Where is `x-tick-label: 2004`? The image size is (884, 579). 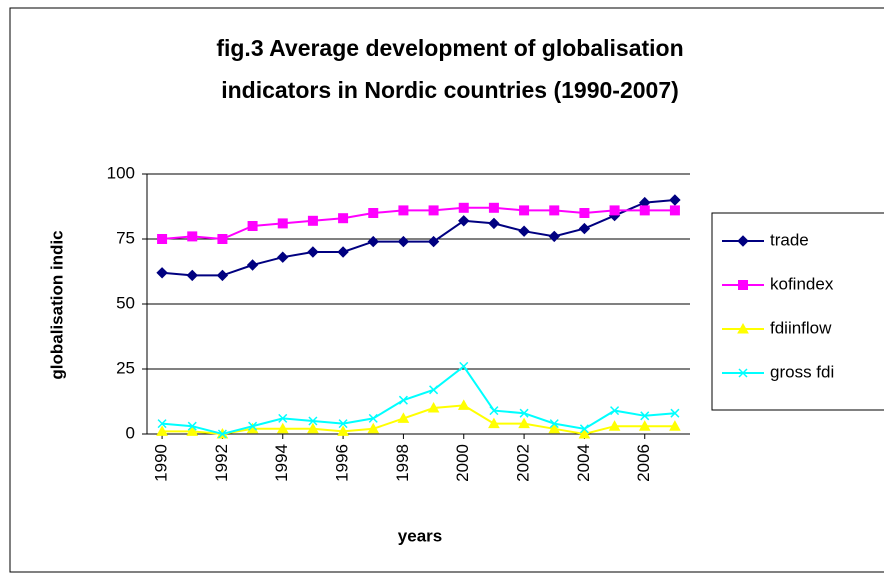 x-tick-label: 2004 is located at coordinates (583, 463).